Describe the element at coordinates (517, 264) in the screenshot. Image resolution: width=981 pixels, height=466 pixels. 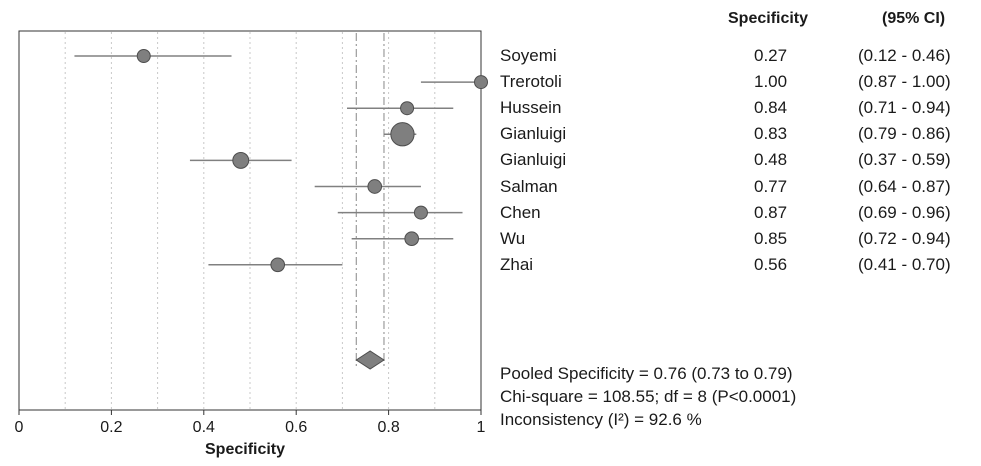
I see `study-name-8: Zhai` at that location.